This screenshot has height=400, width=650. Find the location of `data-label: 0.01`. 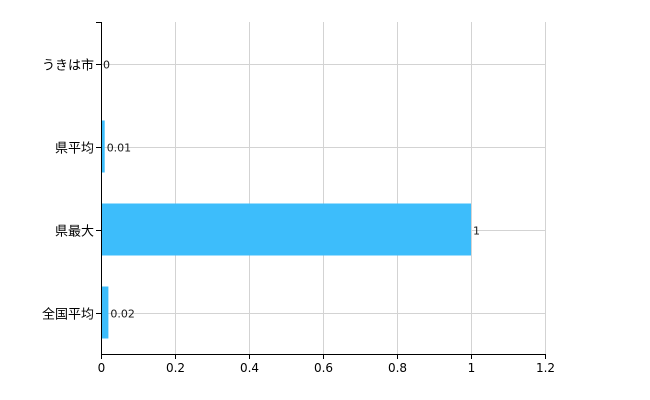

data-label: 0.01 is located at coordinates (119, 148).